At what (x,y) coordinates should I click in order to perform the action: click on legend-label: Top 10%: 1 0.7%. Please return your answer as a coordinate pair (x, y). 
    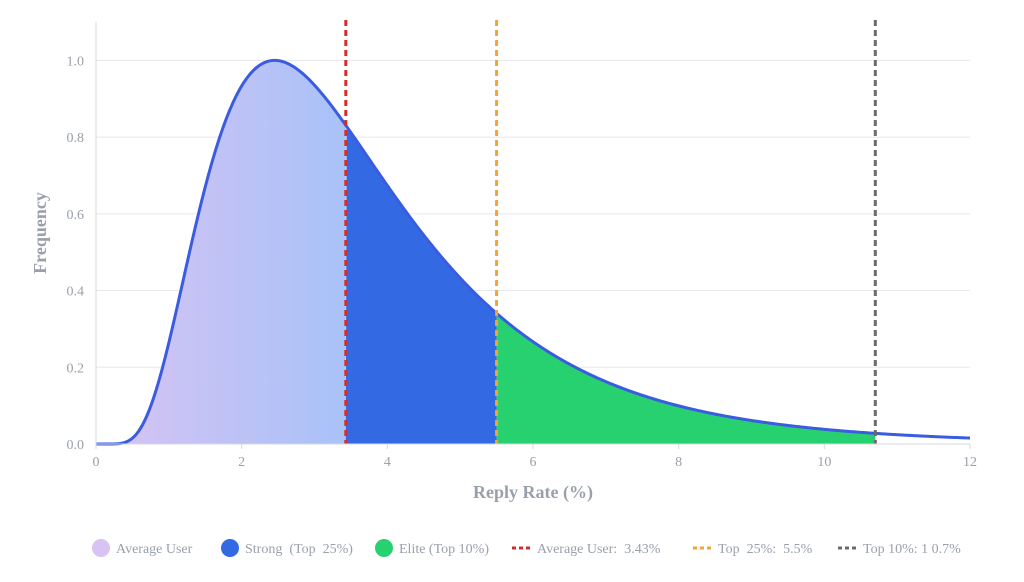
    Looking at the image, I should click on (912, 549).